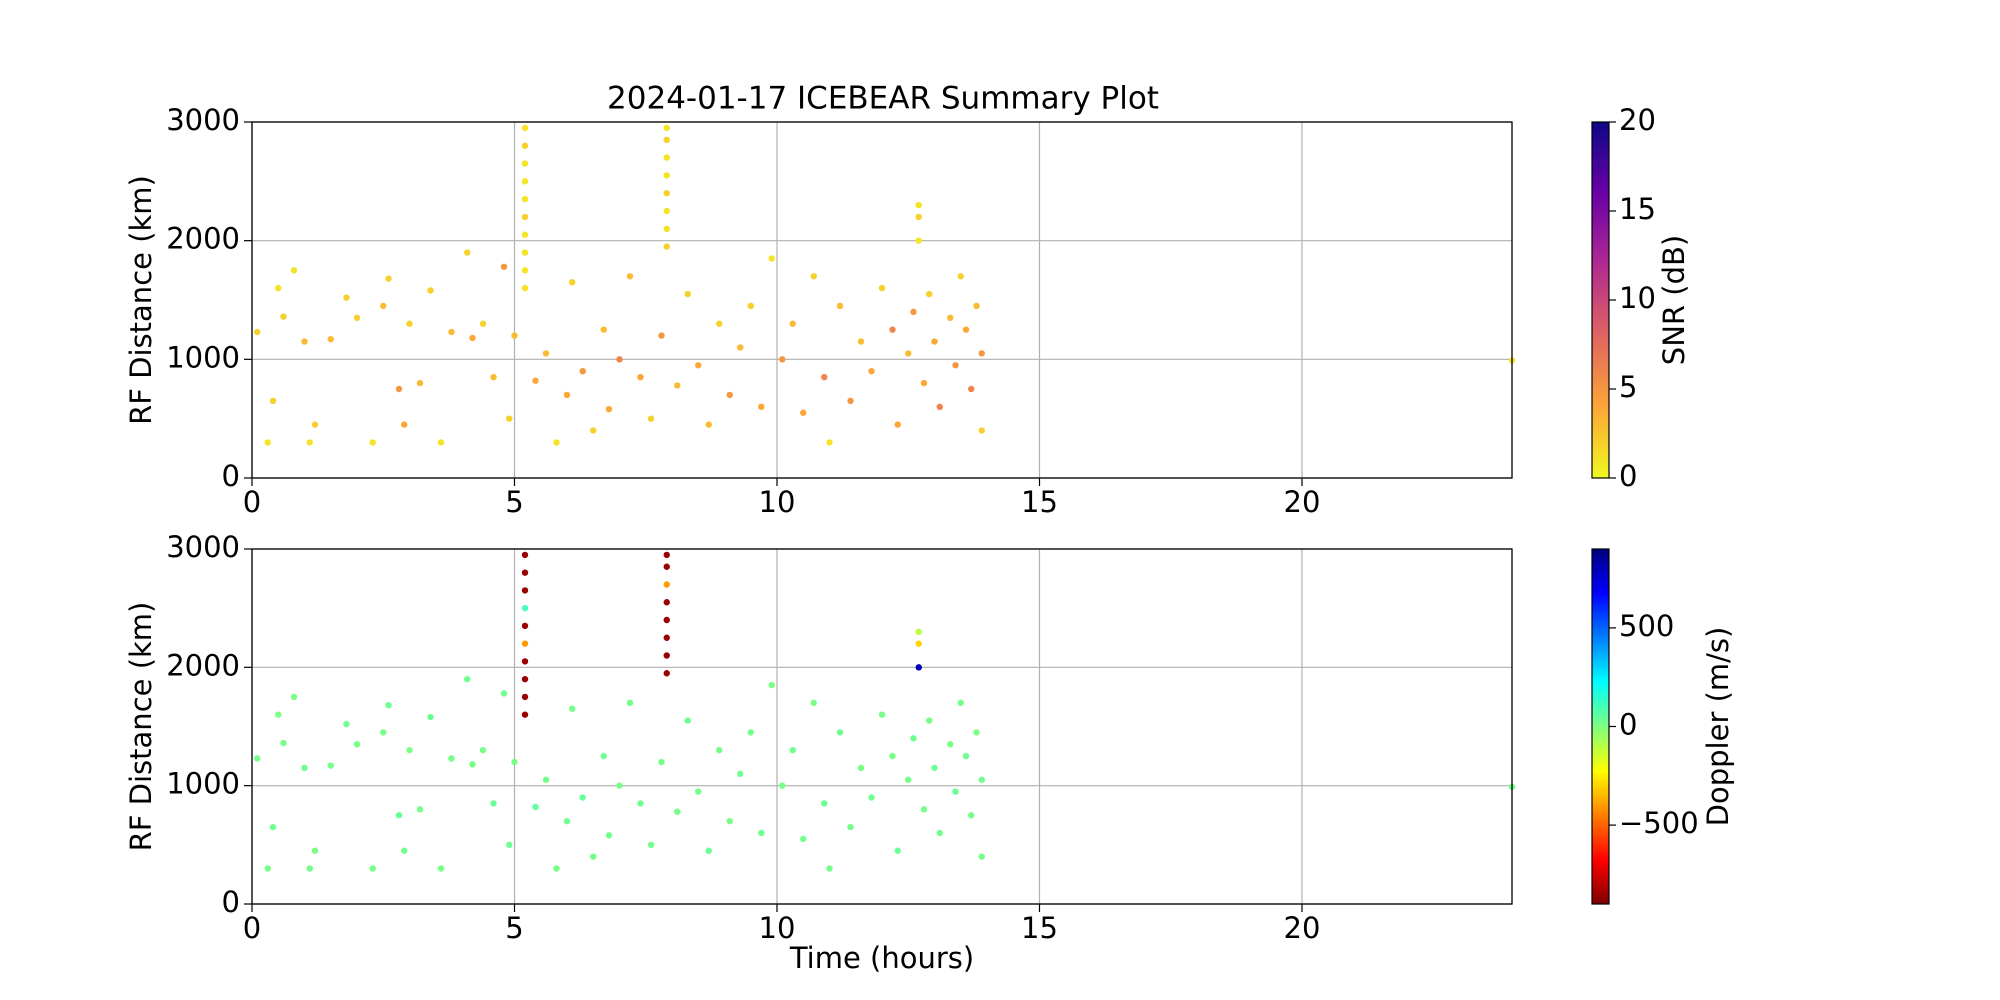  Describe the element at coordinates (1637, 298) in the screenshot. I see `colorbar-tick-label: 10` at that location.